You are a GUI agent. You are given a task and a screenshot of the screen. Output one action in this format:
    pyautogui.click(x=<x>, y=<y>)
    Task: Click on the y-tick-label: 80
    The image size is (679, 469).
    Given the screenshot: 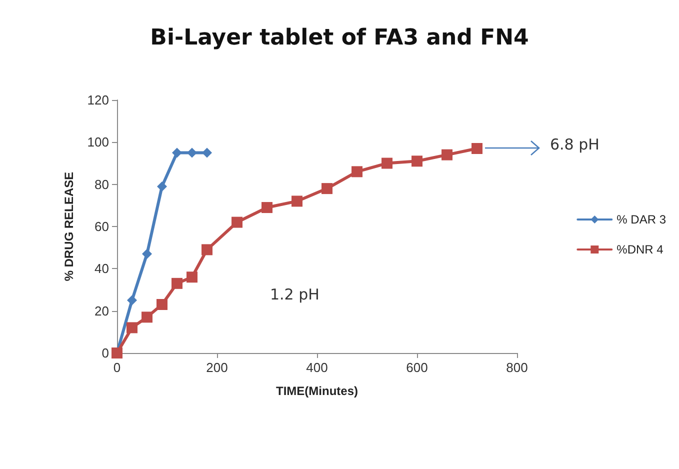 What is the action you would take?
    pyautogui.click(x=101, y=184)
    